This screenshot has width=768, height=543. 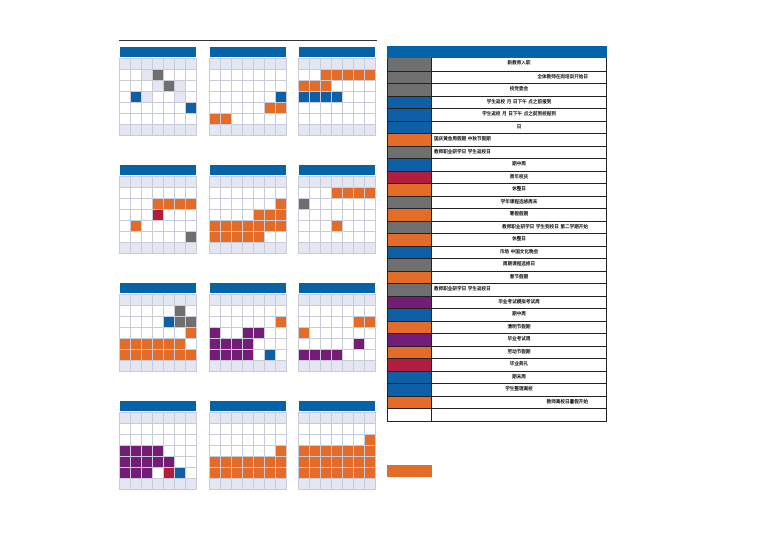 I want to click on legend-row: 毕业典礼, so click(x=497, y=364).